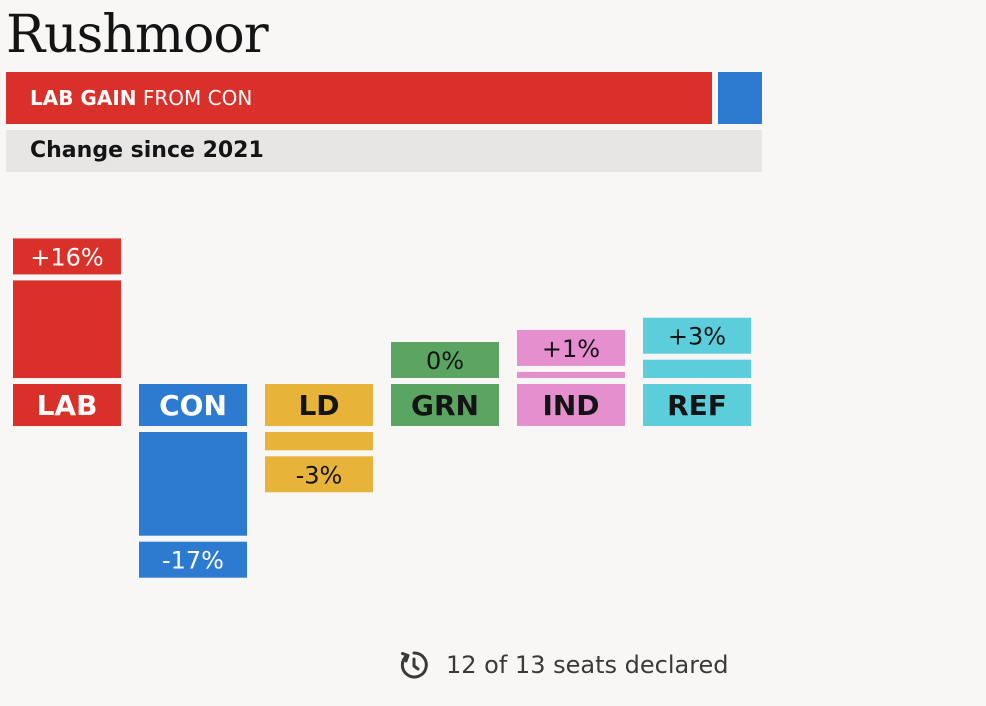 This screenshot has height=706, width=986. I want to click on party-label-ref: REF, so click(697, 405).